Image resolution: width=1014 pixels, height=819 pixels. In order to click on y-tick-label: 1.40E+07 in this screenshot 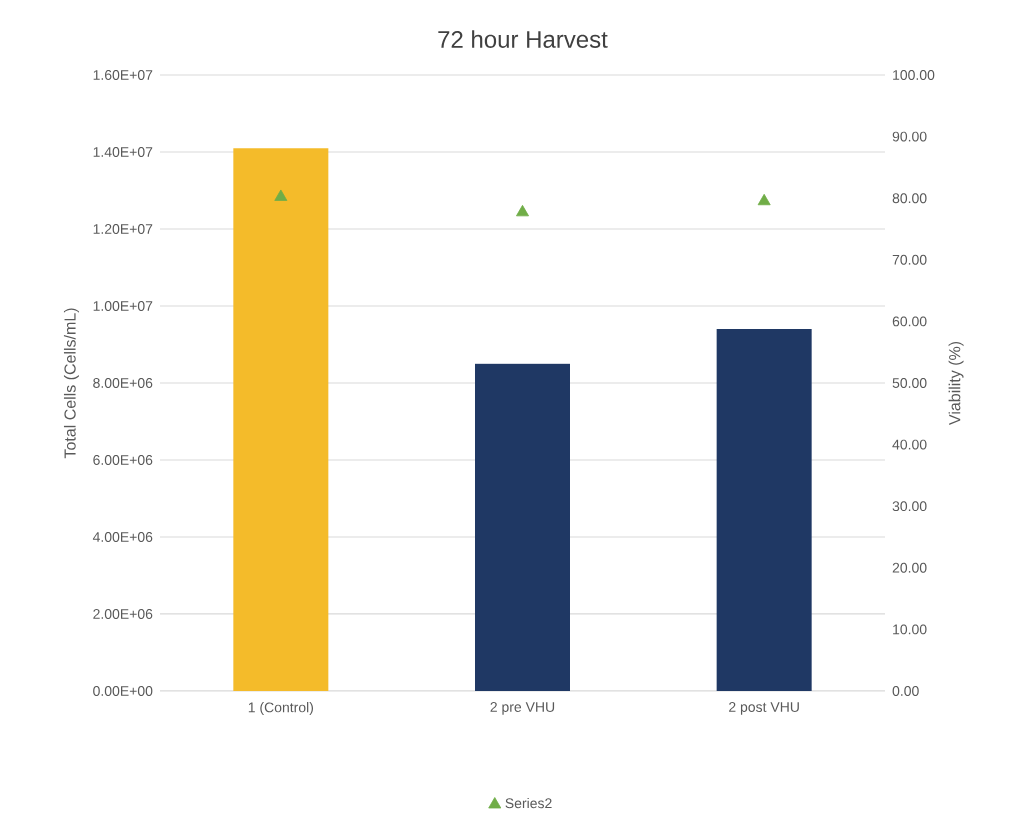, I will do `click(123, 152)`.